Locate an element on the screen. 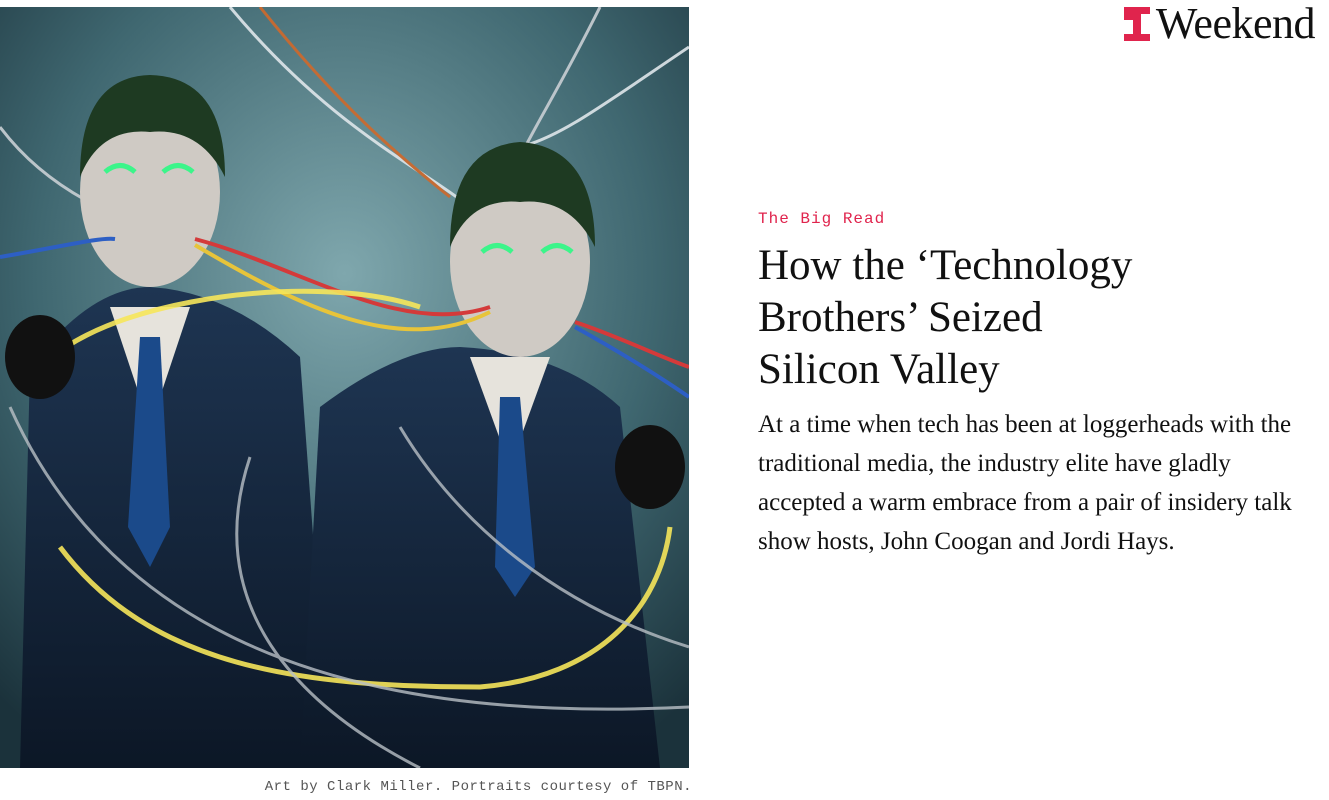  brand-logo: Weekend is located at coordinates (1219, 24).